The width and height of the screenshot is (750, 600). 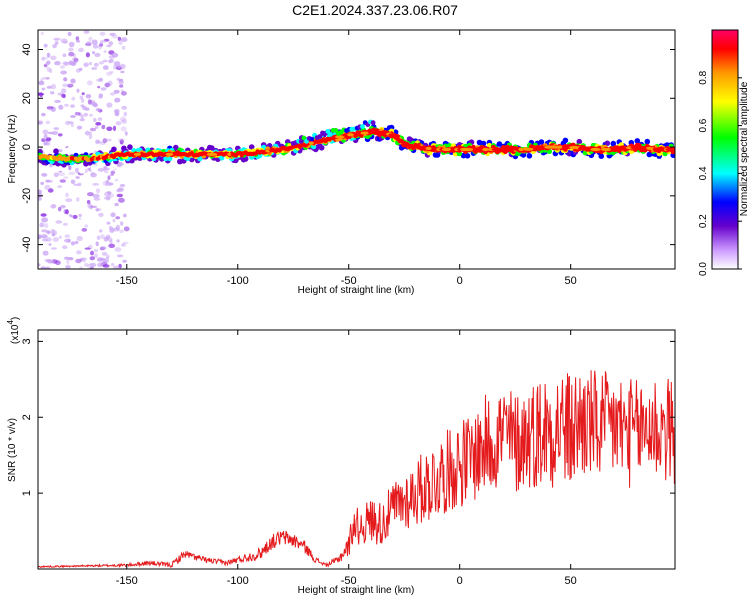 I want to click on spectrogram-x-axis-label: Height of straight line (km), so click(x=356, y=290).